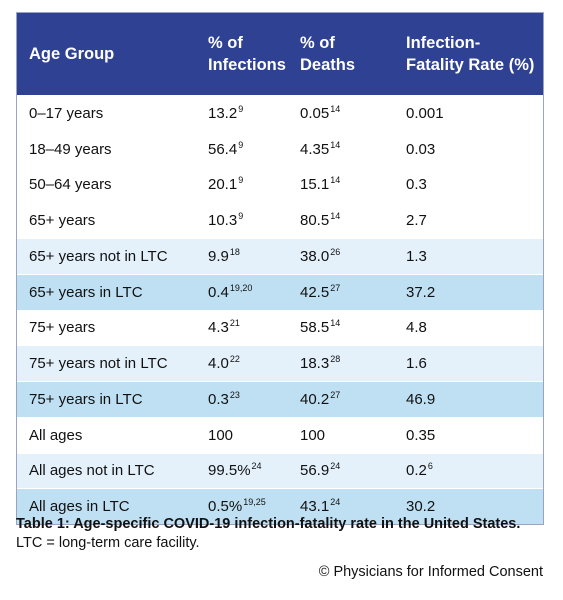  I want to click on table-row: 75+ years not in LTC 4.022 18.328 1.6, so click(280, 363).